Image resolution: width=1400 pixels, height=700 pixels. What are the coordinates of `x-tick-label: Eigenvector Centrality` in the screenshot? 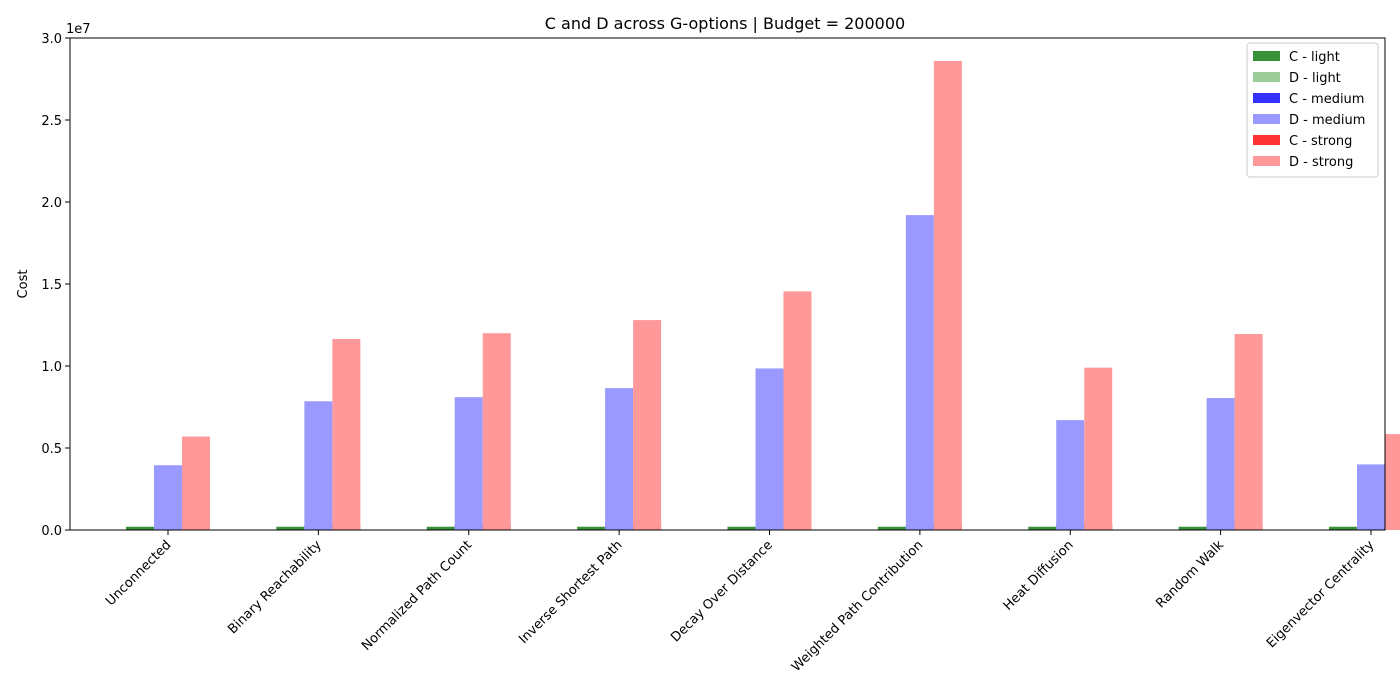 It's located at (1321, 595).